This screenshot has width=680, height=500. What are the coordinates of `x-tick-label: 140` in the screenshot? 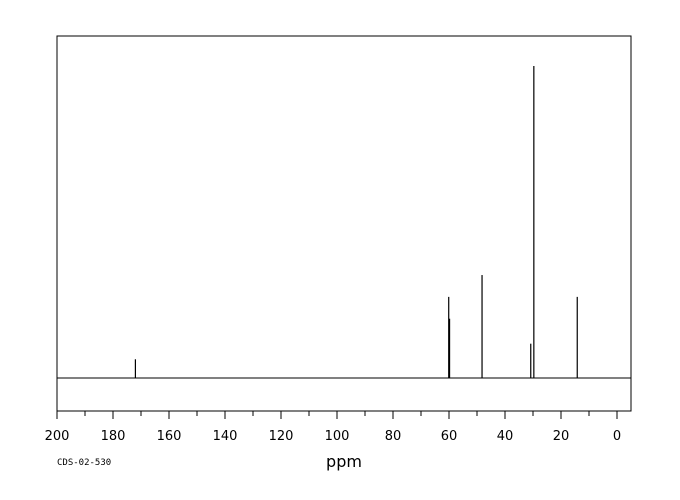 It's located at (225, 436).